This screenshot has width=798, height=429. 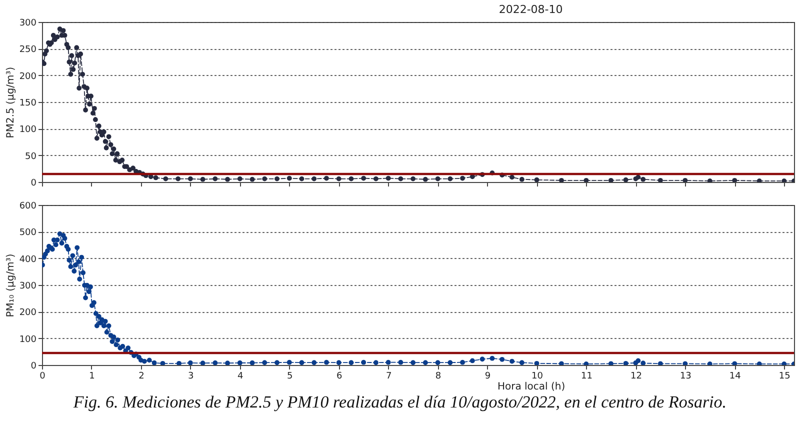 I want to click on x-tick-label: 13, so click(x=686, y=377).